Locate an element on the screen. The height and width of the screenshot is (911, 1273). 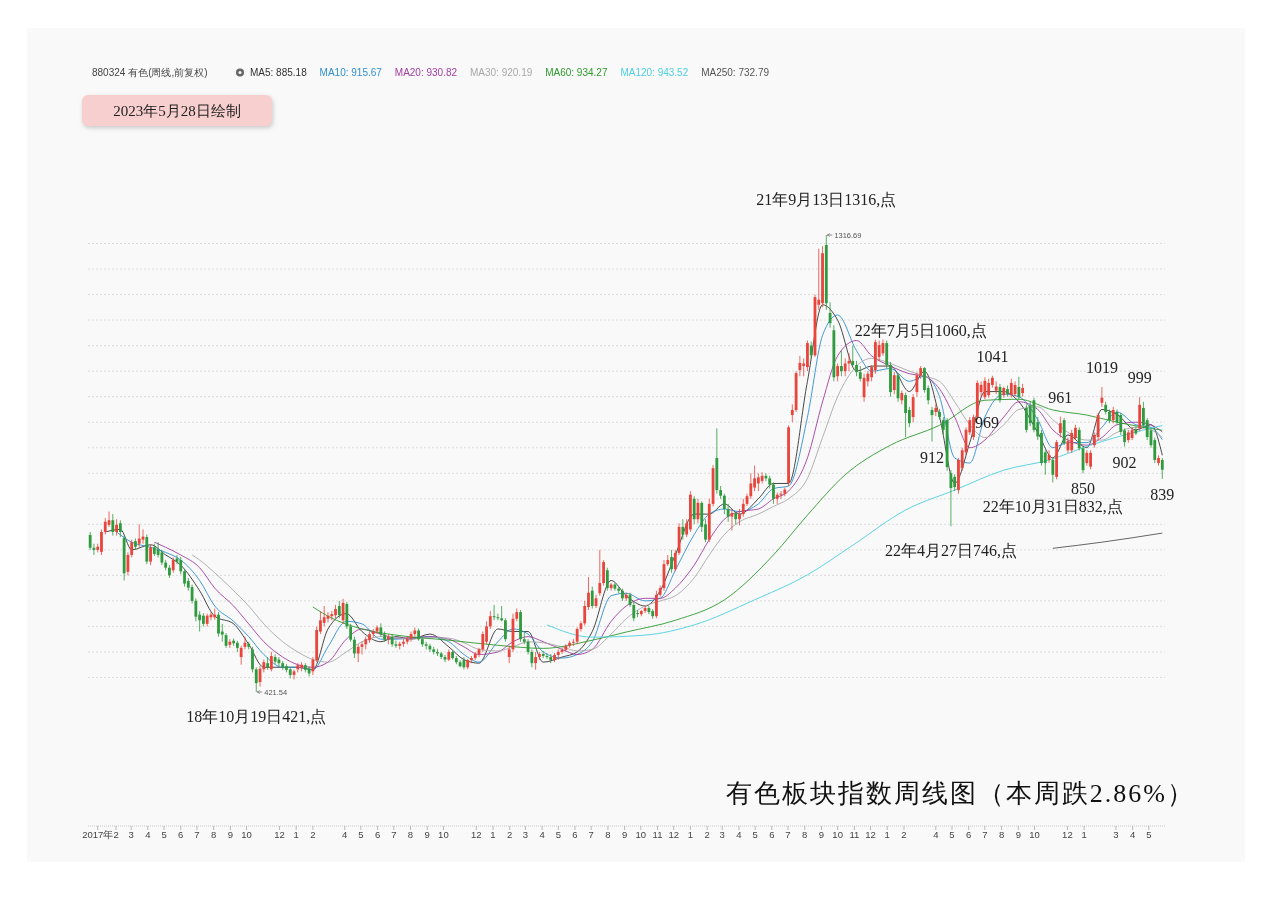
annotation: 999 is located at coordinates (1139, 378).